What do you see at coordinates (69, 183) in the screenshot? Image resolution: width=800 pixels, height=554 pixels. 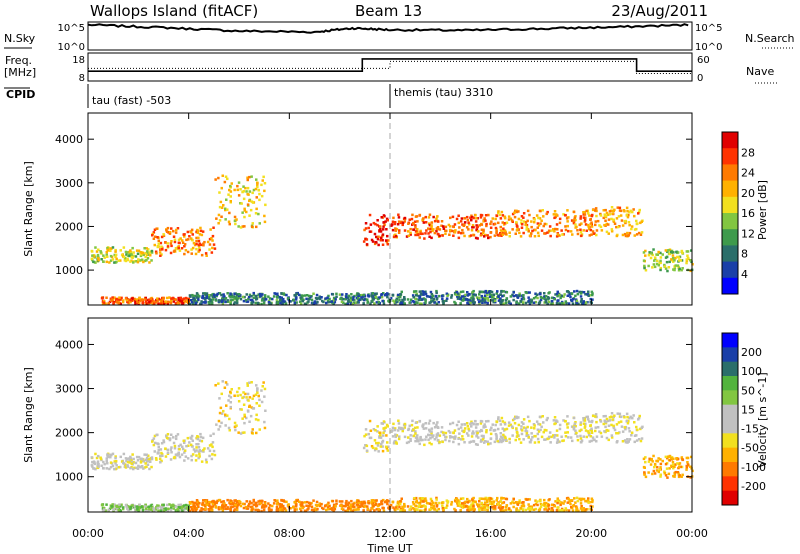 I see `range-tick-label: 3000` at bounding box center [69, 183].